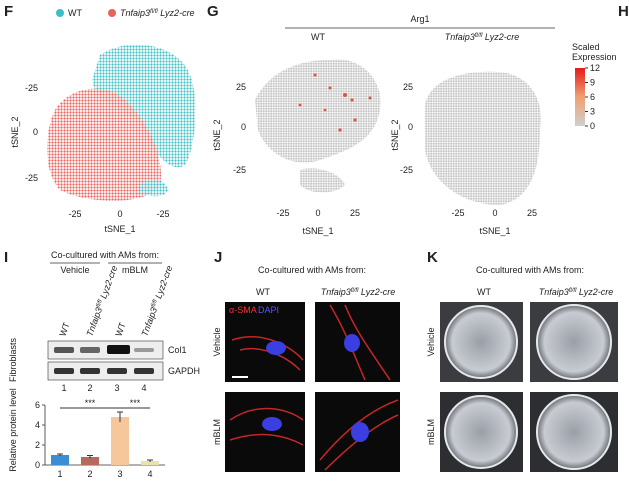 The image size is (629, 487). What do you see at coordinates (119, 474) in the screenshot?
I see `x-tick-label: 3` at bounding box center [119, 474].